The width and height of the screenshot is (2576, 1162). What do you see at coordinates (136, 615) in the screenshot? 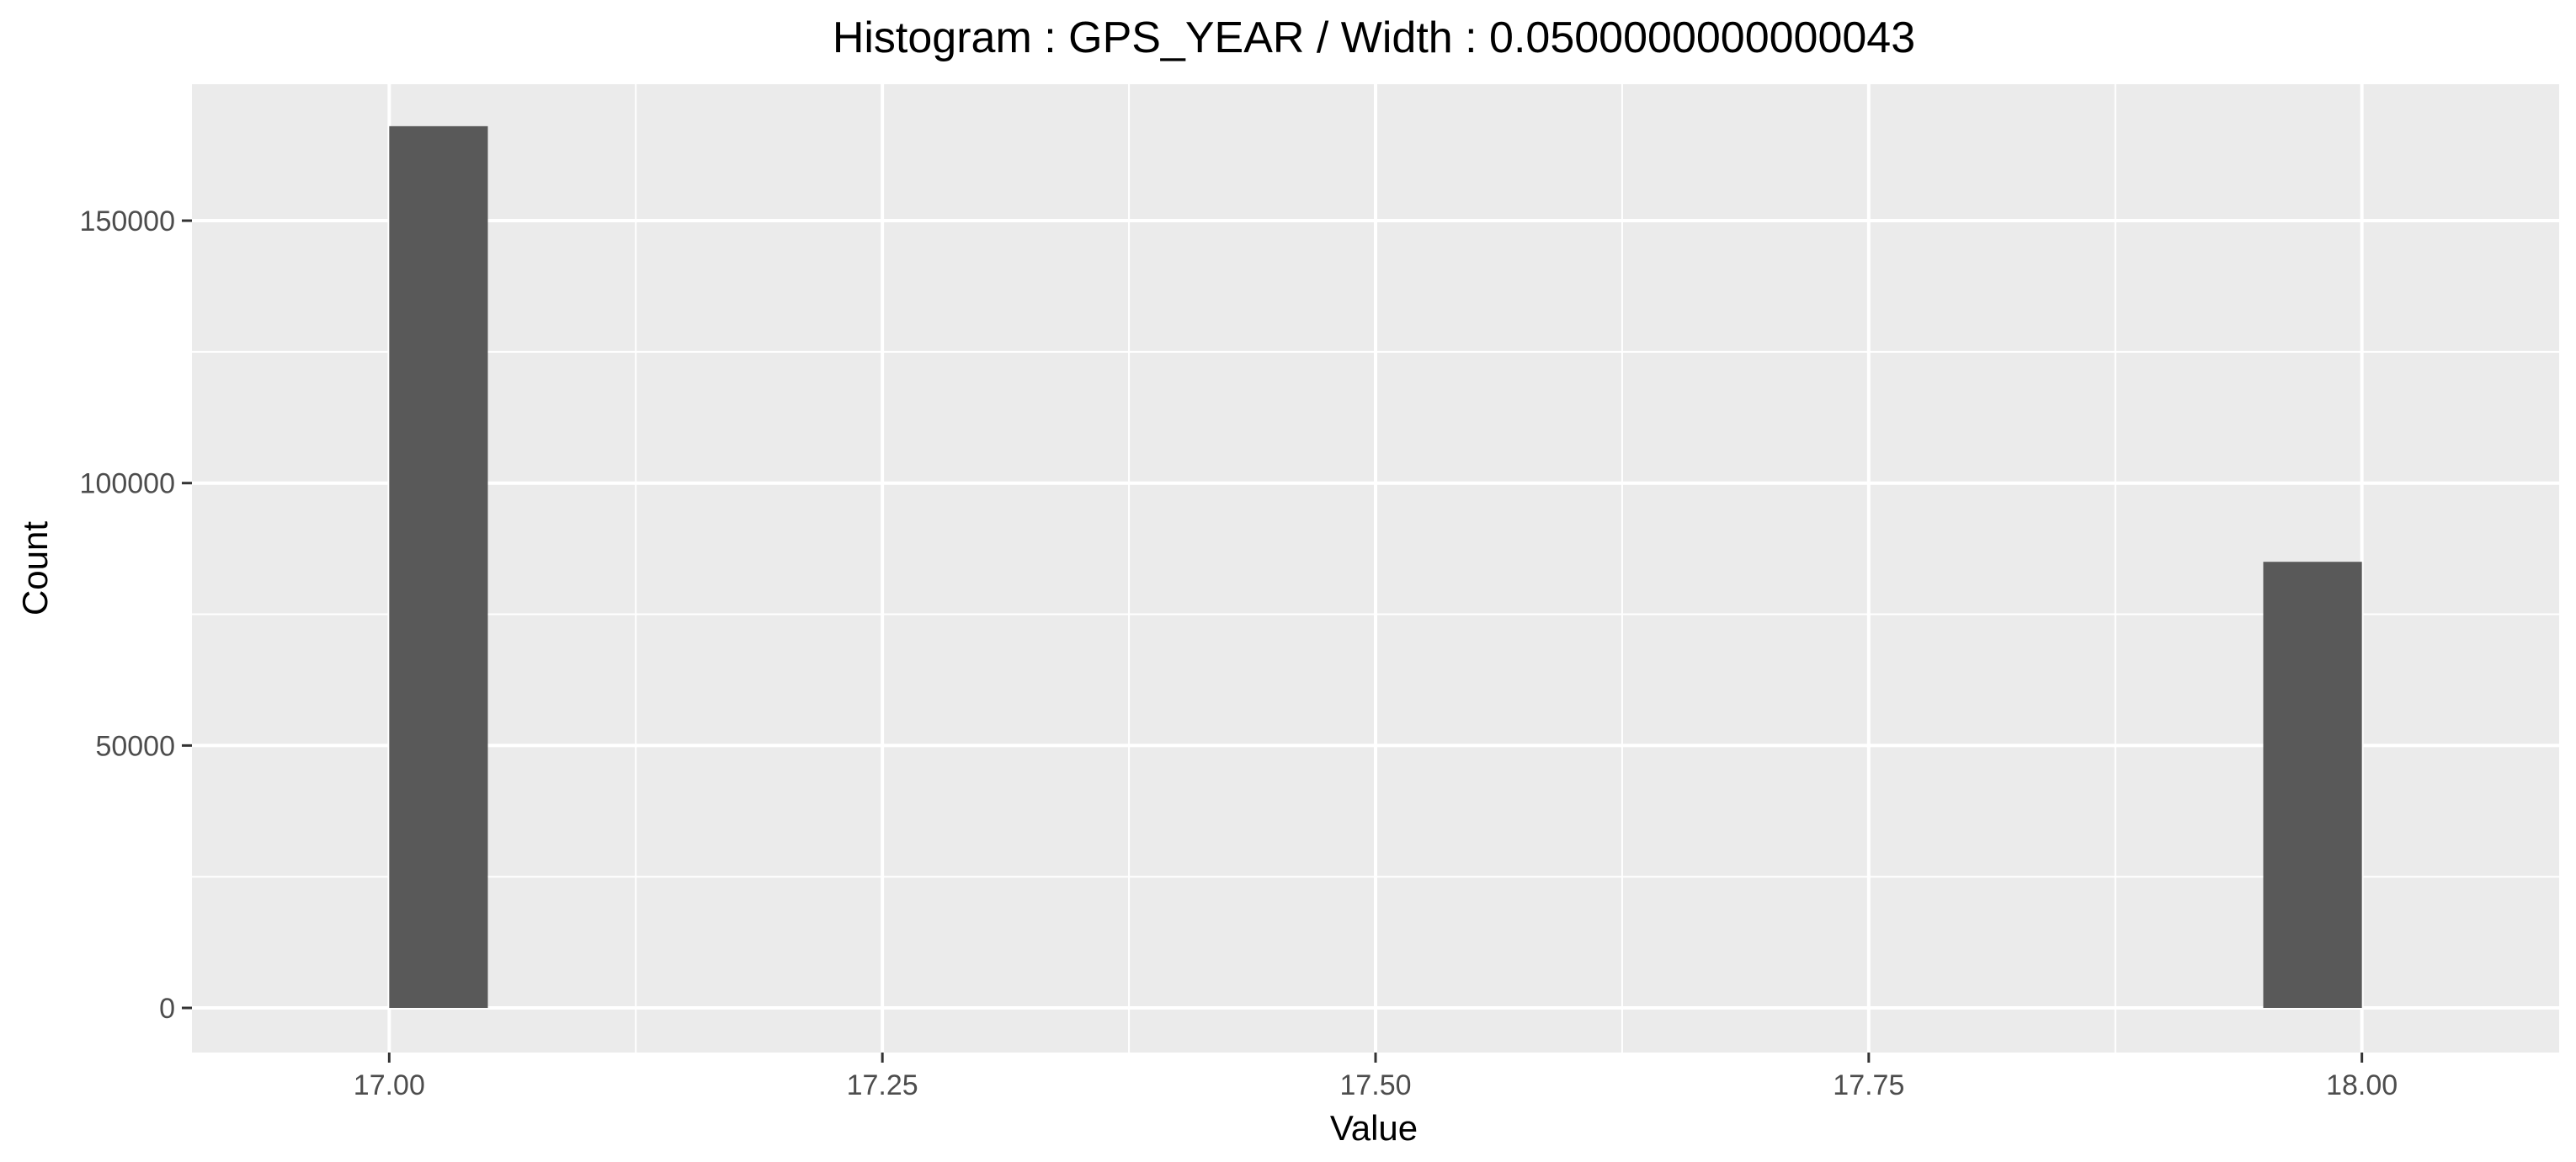
I see `y-axis: 0 50000 100000 150000` at bounding box center [136, 615].